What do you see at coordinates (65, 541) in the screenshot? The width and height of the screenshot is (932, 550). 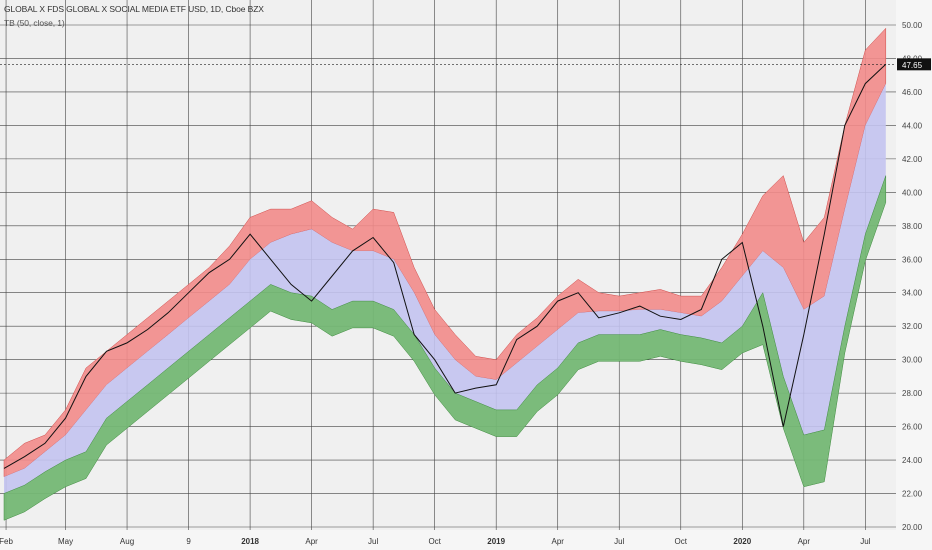 I see `x-tick-label: May` at bounding box center [65, 541].